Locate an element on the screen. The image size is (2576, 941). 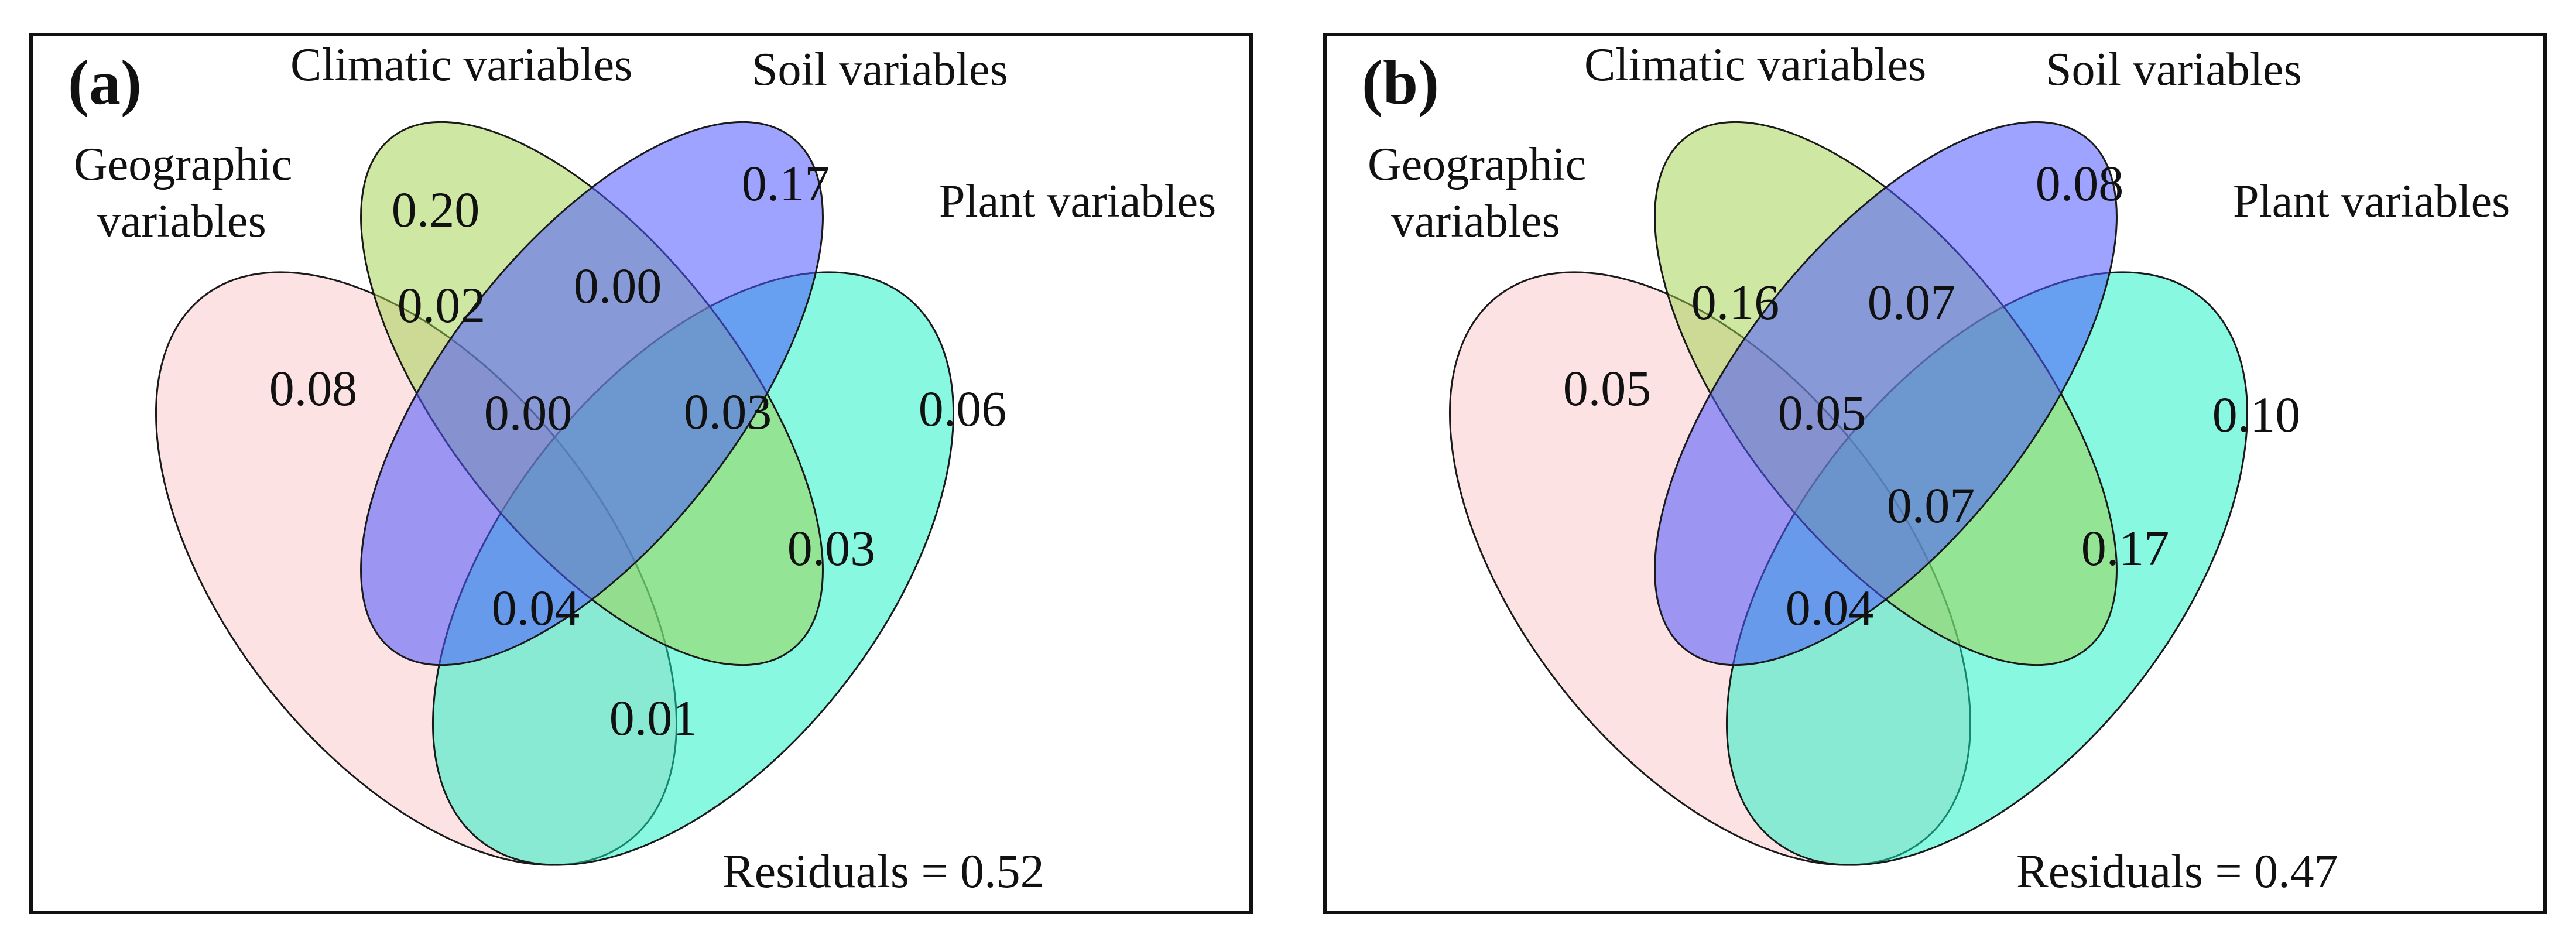
region-plant-only: 0.10 is located at coordinates (2256, 414).